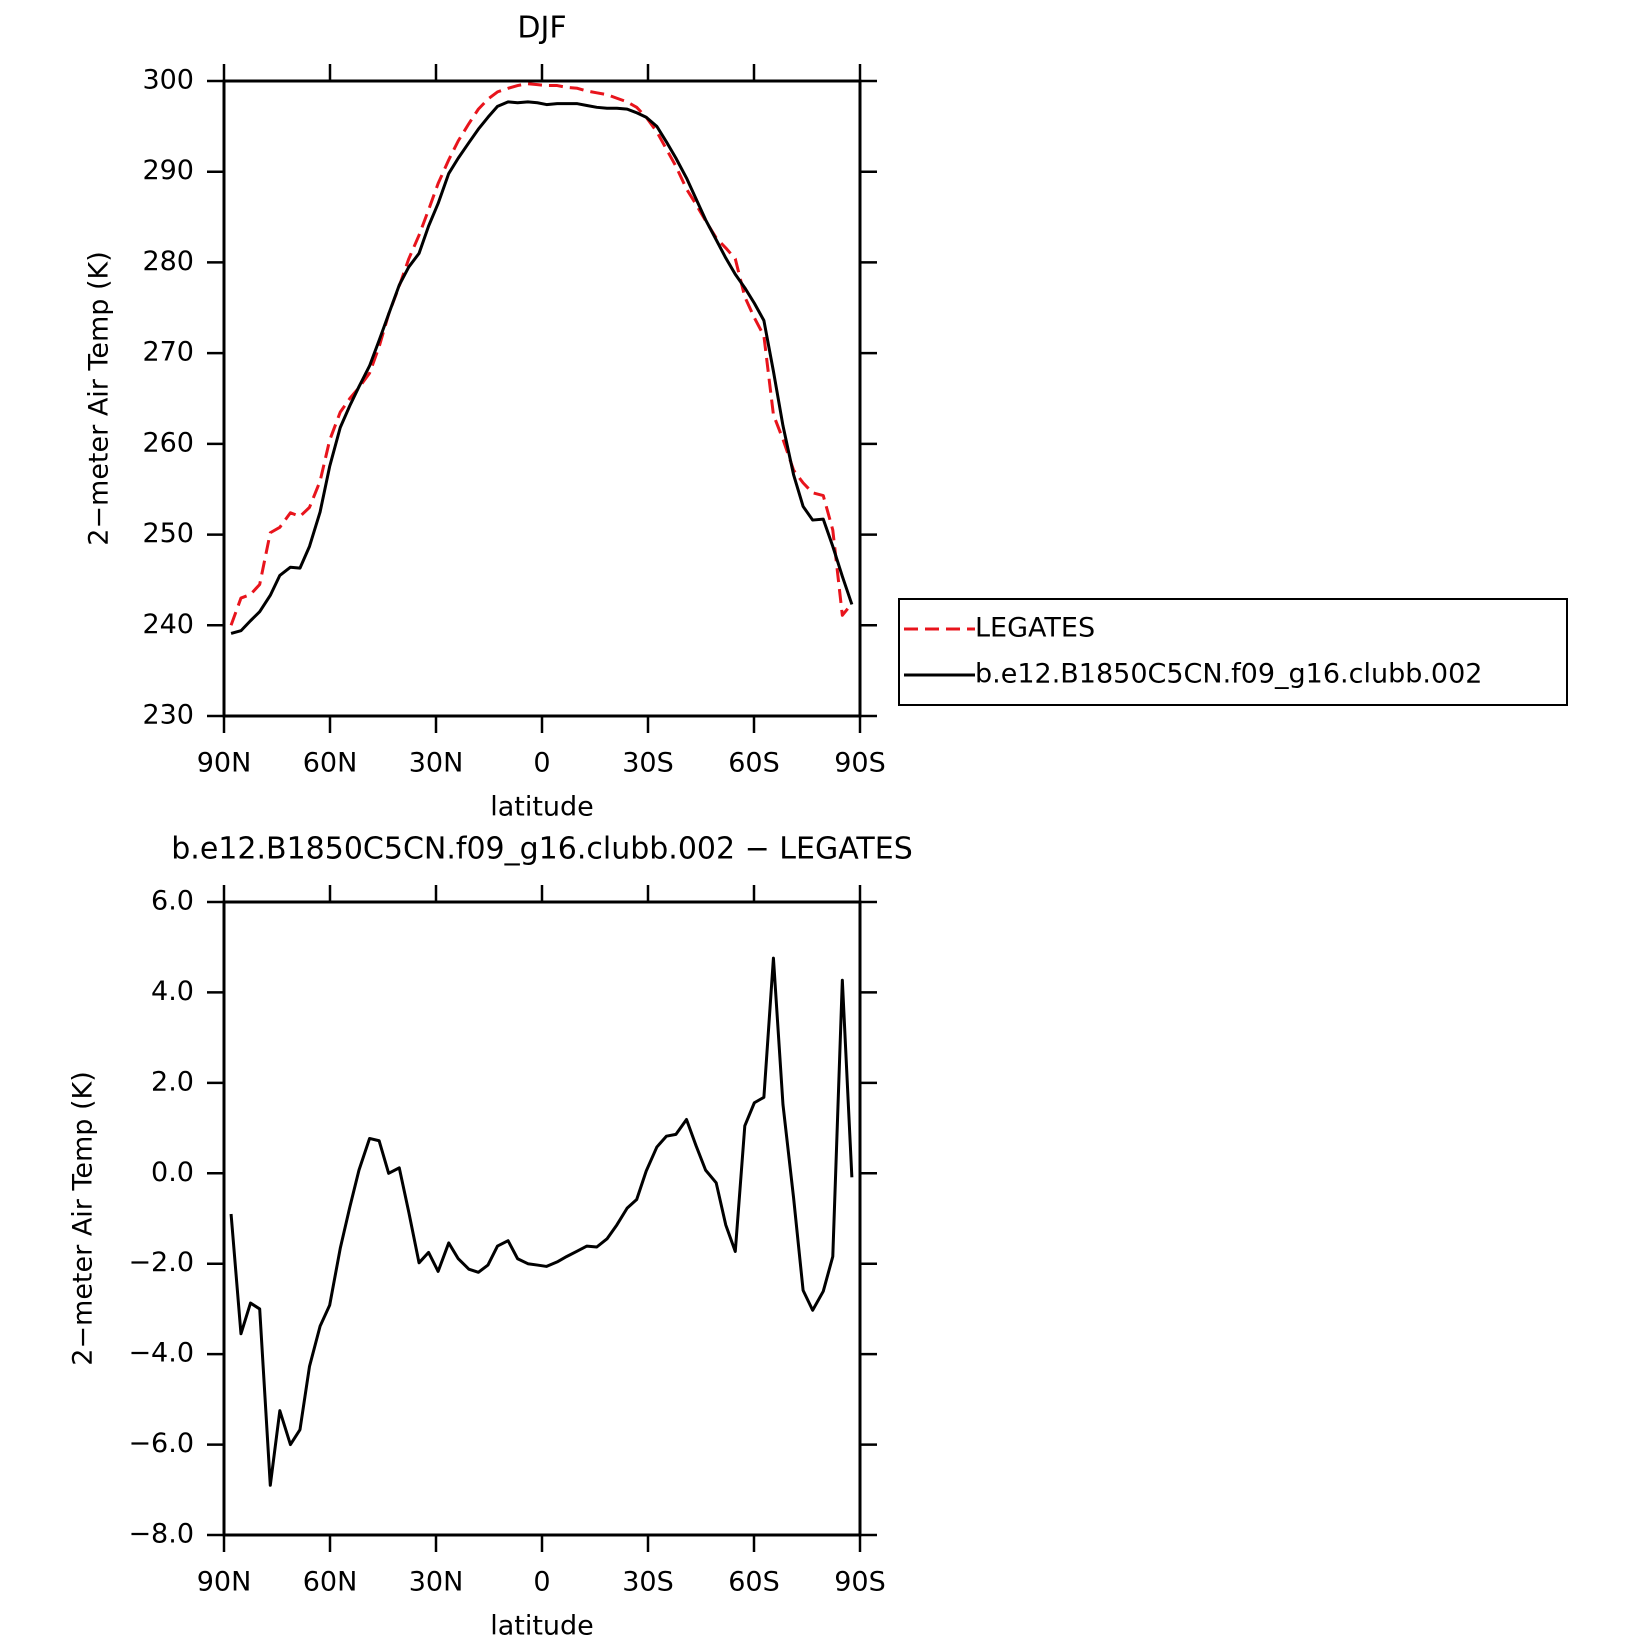 The height and width of the screenshot is (1641, 1644). What do you see at coordinates (168, 533) in the screenshot?
I see `y-tick-label: 250` at bounding box center [168, 533].